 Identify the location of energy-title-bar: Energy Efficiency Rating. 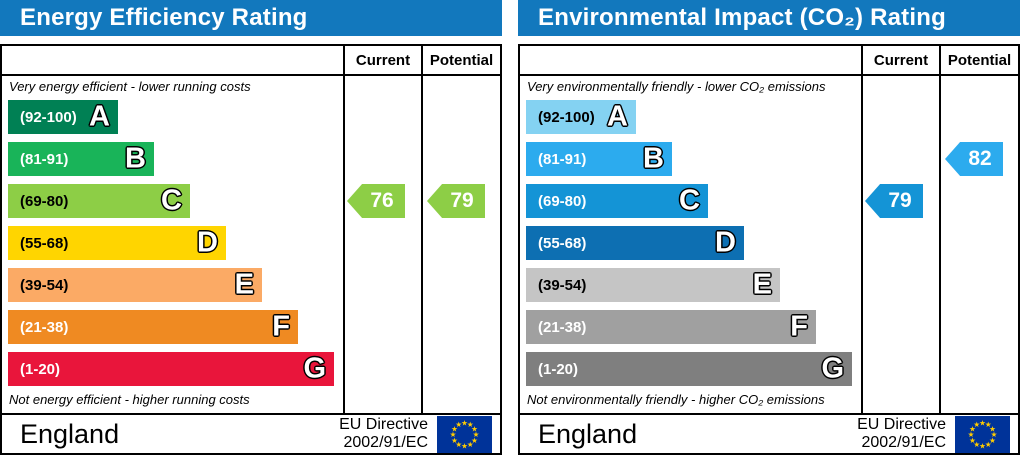
(251, 18).